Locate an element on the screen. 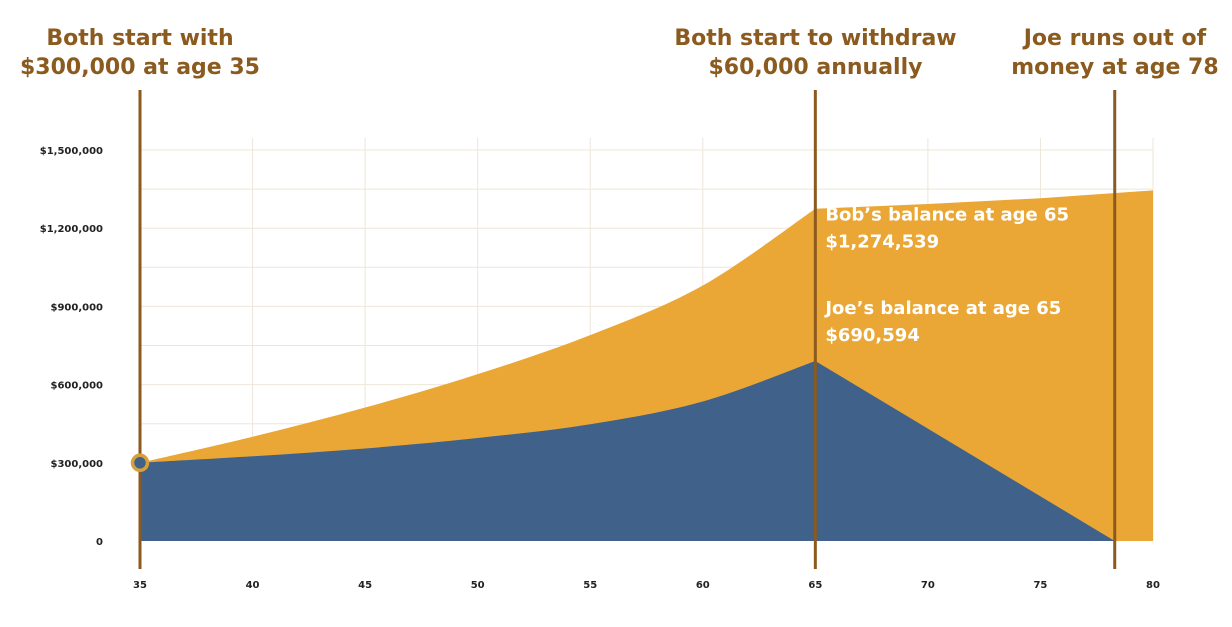 The width and height of the screenshot is (1232, 627). y-tick-label: 0 is located at coordinates (99, 542).